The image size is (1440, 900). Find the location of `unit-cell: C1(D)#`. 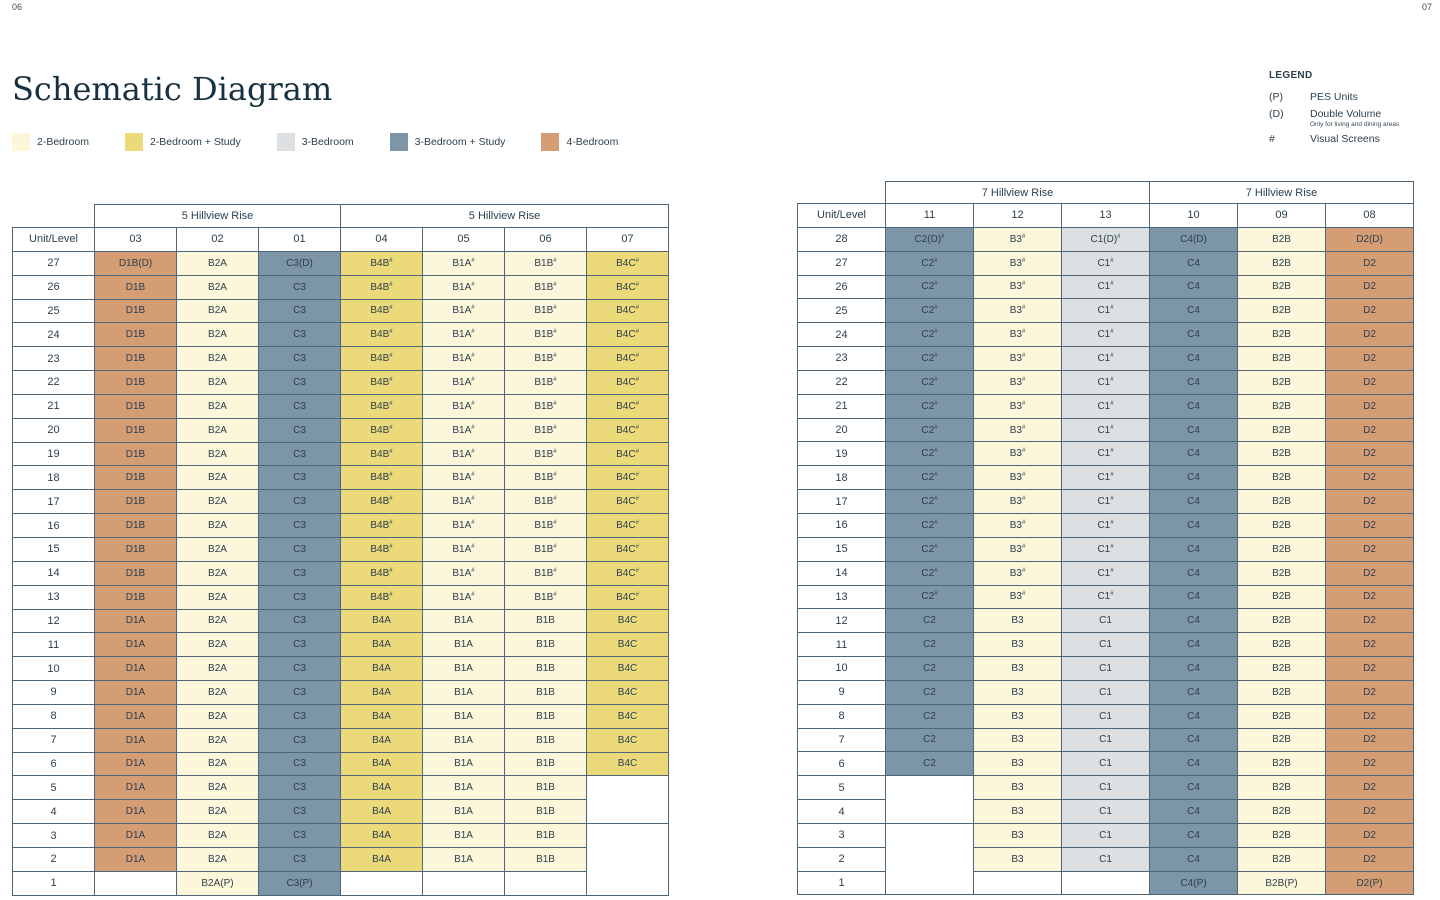

unit-cell: C1(D)# is located at coordinates (1105, 239).